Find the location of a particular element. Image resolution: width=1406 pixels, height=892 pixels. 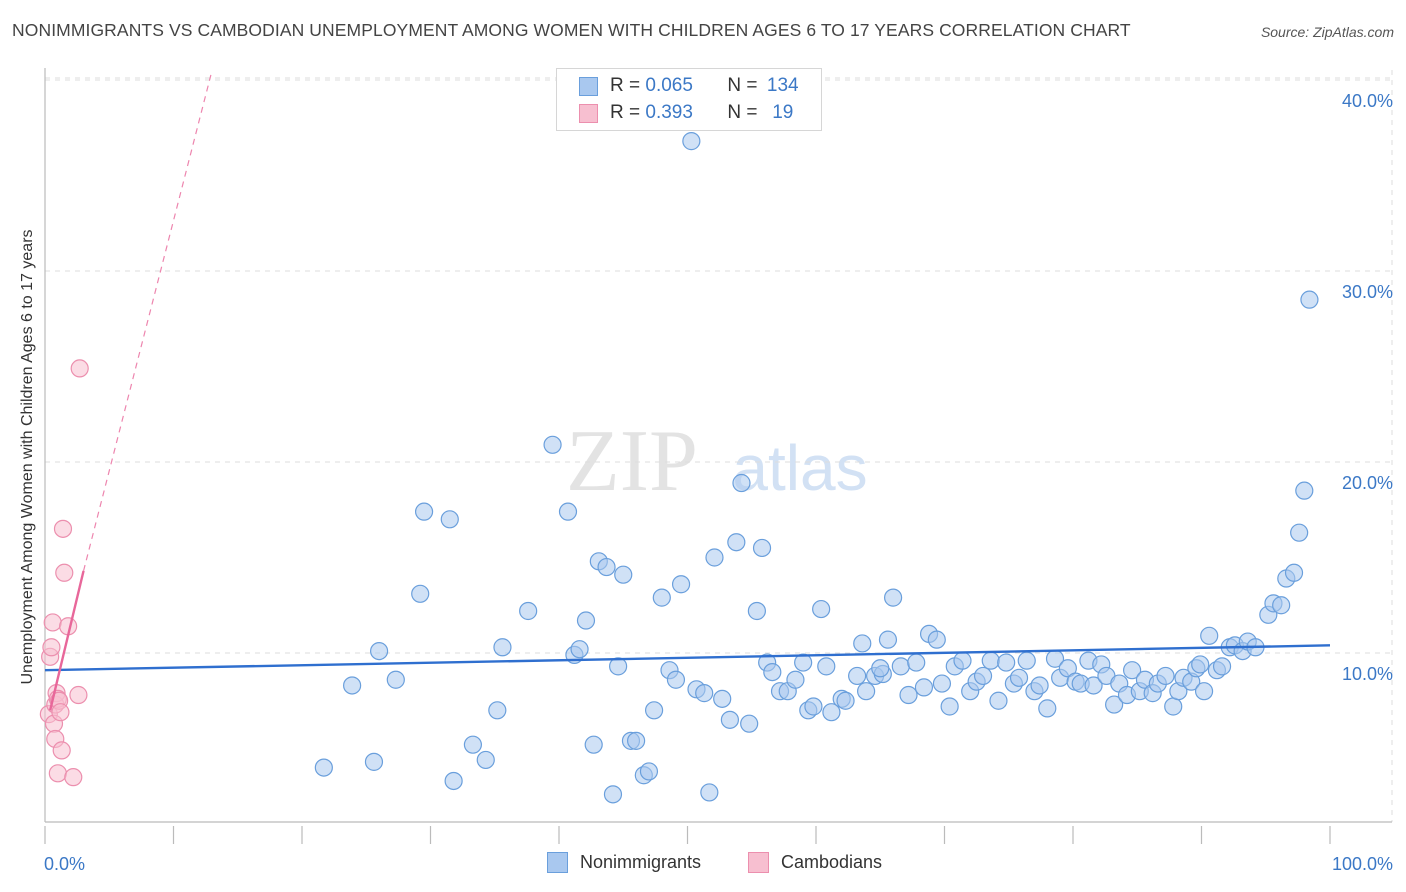

legend-n-value: 19 is located at coordinates (783, 112).